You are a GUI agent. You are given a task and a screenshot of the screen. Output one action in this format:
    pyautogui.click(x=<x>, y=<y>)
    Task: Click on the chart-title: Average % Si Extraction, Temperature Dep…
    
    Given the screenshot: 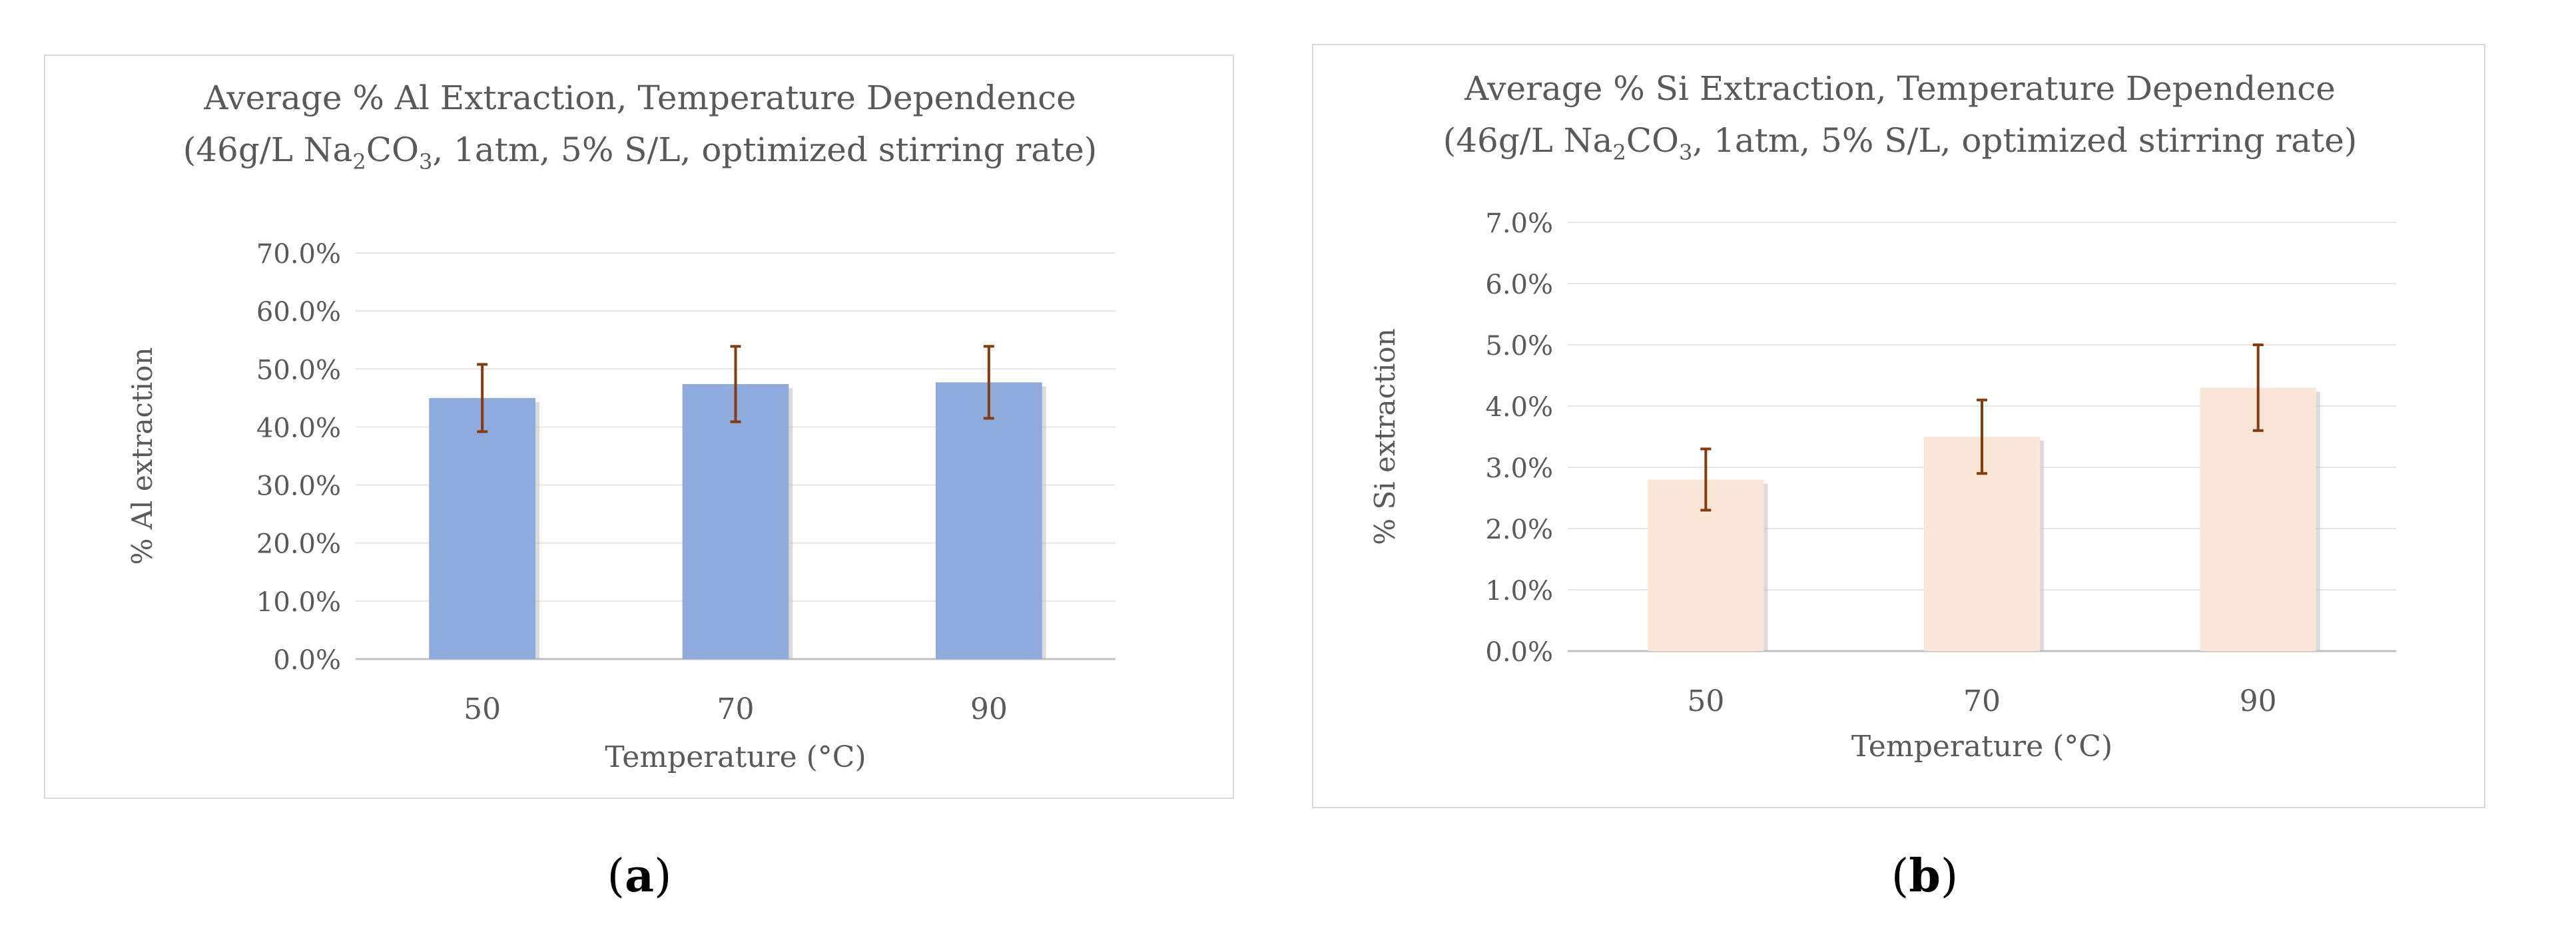 What is the action you would take?
    pyautogui.click(x=1900, y=88)
    